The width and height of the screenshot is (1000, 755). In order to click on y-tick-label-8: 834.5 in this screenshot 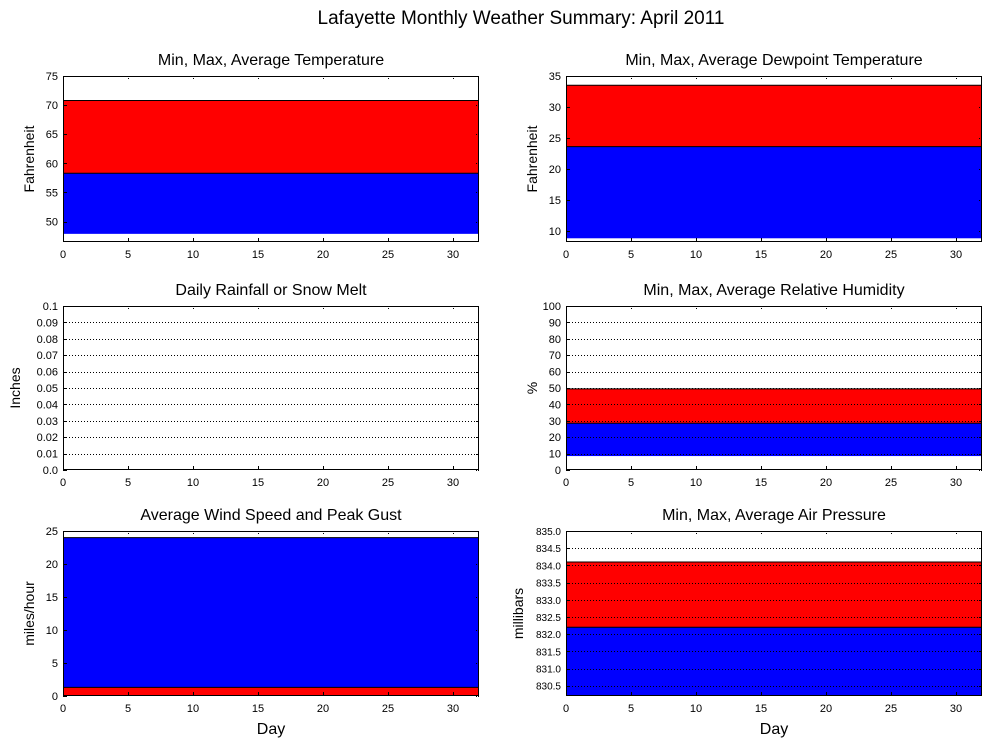, I will do `click(548, 549)`.